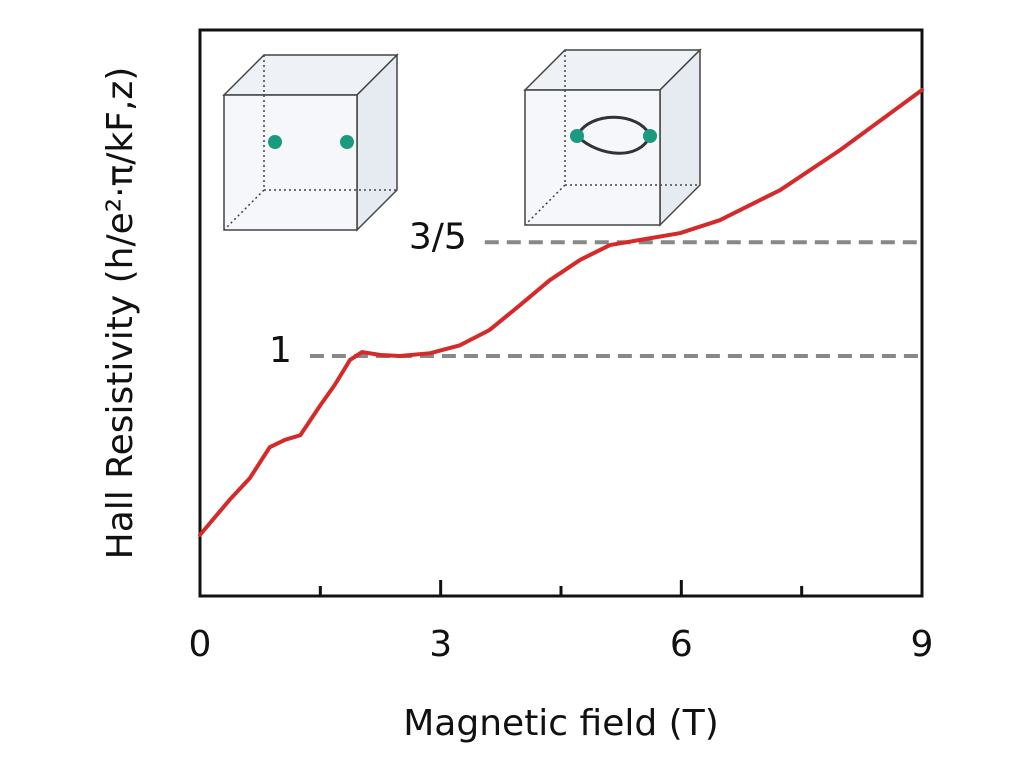 The width and height of the screenshot is (1019, 764). Describe the element at coordinates (561, 723) in the screenshot. I see `x-axis-label: Magnetic field (T)` at that location.